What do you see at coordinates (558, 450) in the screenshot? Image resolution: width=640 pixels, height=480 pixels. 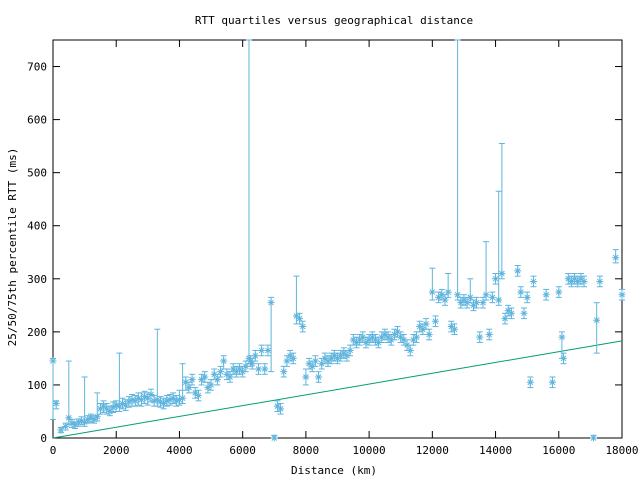 I see `x-tick-label: 16000` at bounding box center [558, 450].